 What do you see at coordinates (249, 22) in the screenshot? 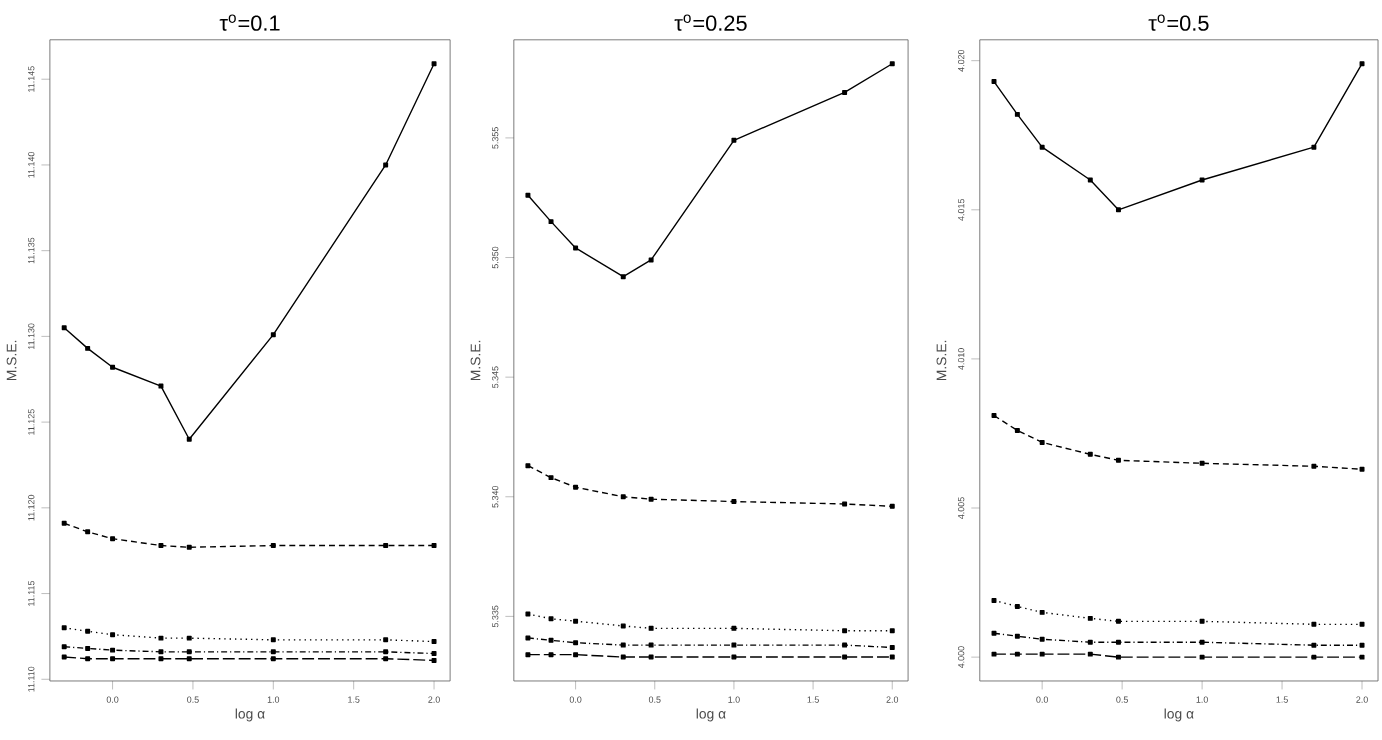
I see `chart-title: τ$^{o}$=0.1` at bounding box center [249, 22].